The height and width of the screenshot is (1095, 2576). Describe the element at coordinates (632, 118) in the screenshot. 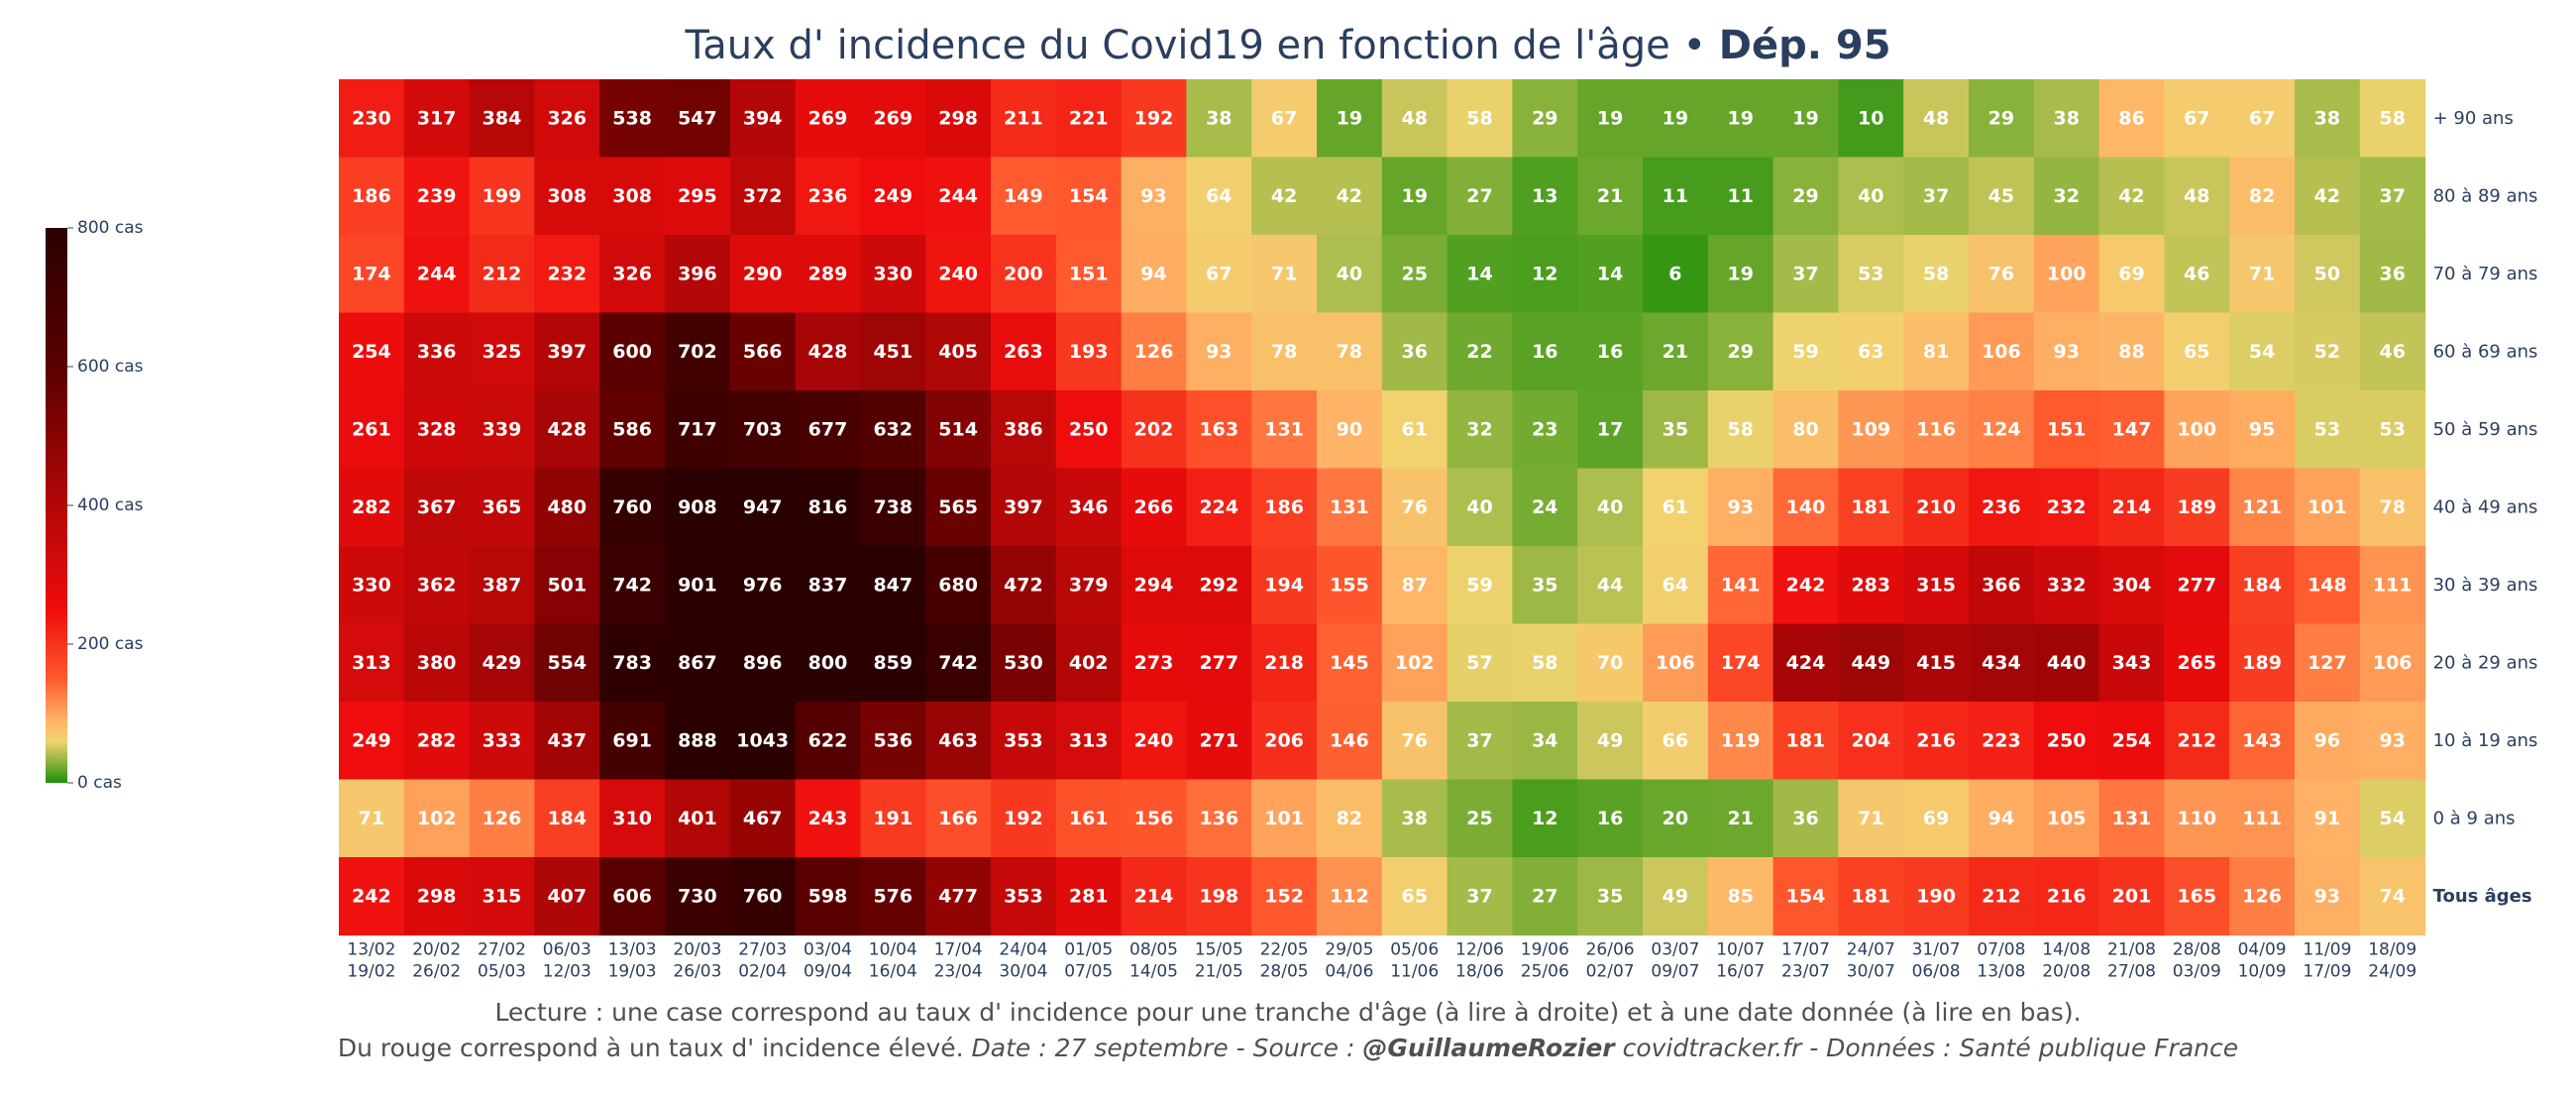

I see `cell-value-label: 538` at that location.